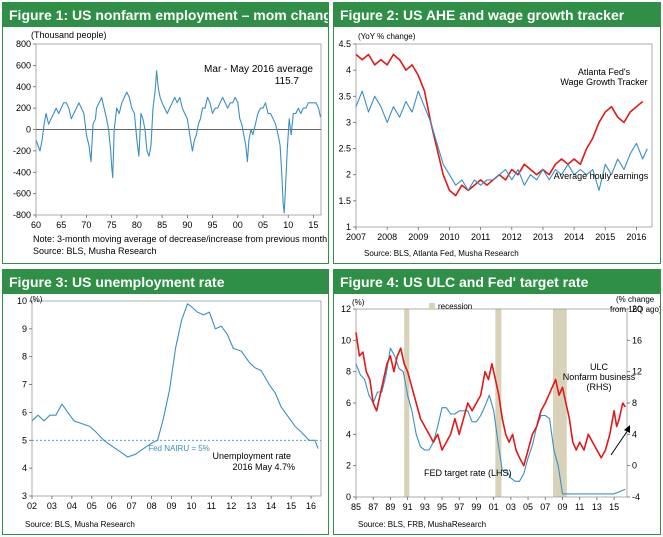 The width and height of the screenshot is (663, 537). I want to click on y-tick-label: 4.5, so click(344, 44).